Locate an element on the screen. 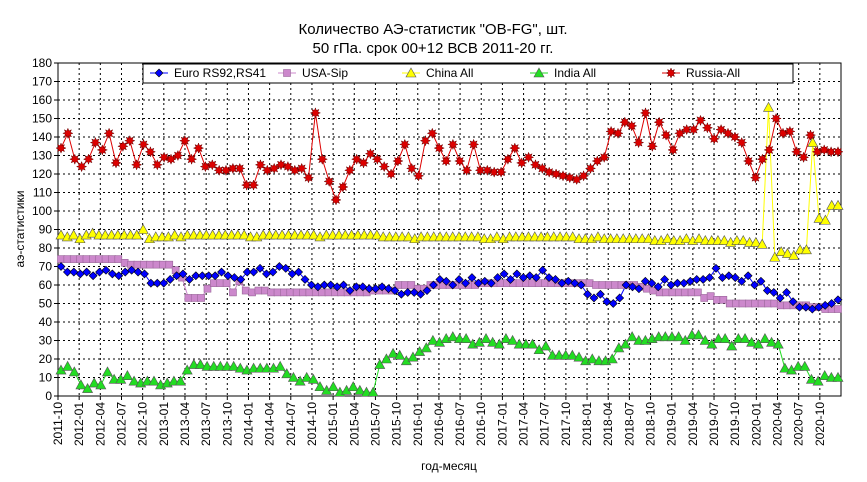 This screenshot has height=482, width=867. x-tick-label: 2015-10 is located at coordinates (397, 424).